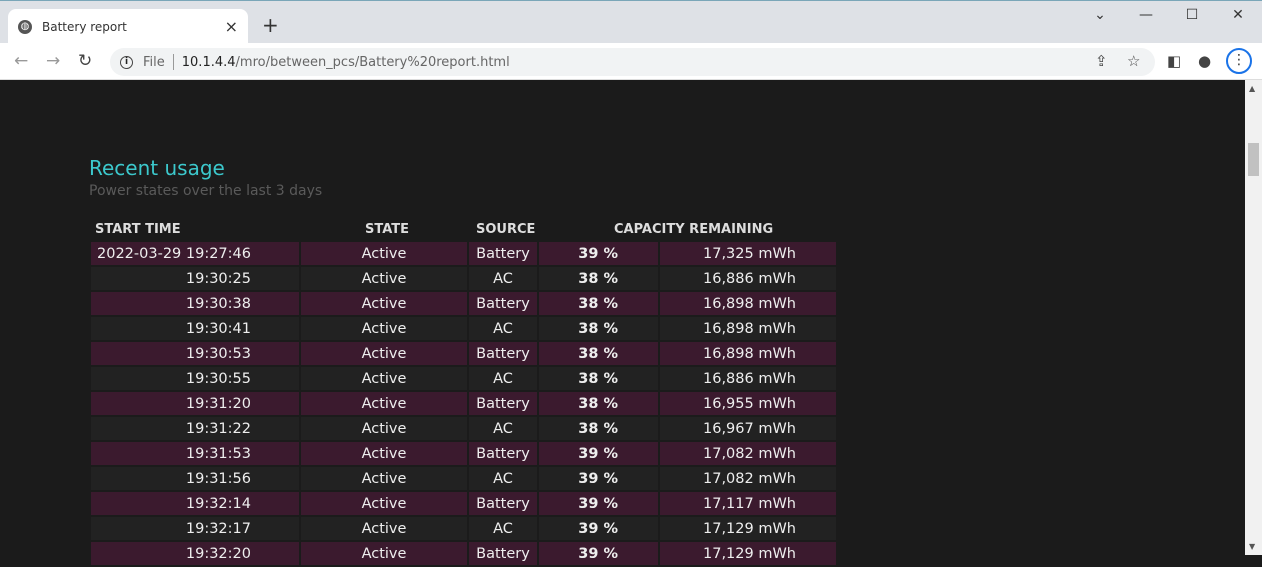  Describe the element at coordinates (138, 229) in the screenshot. I see `header-start-time: START TIME` at that location.